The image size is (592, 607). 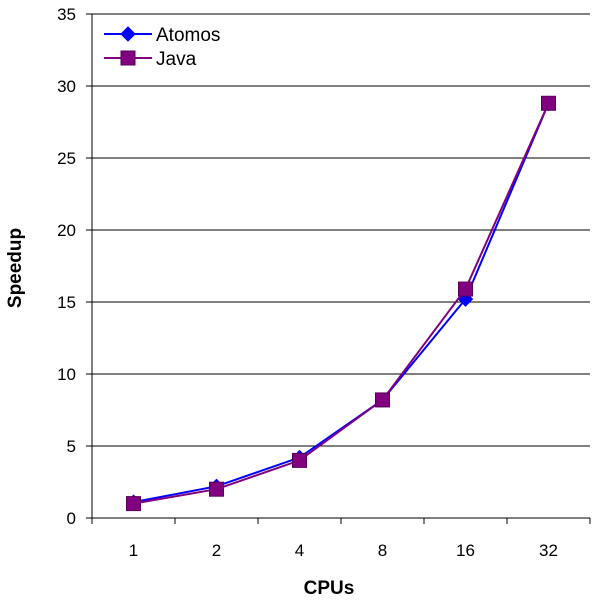 I want to click on y-tick-label: 20, so click(x=66, y=230).